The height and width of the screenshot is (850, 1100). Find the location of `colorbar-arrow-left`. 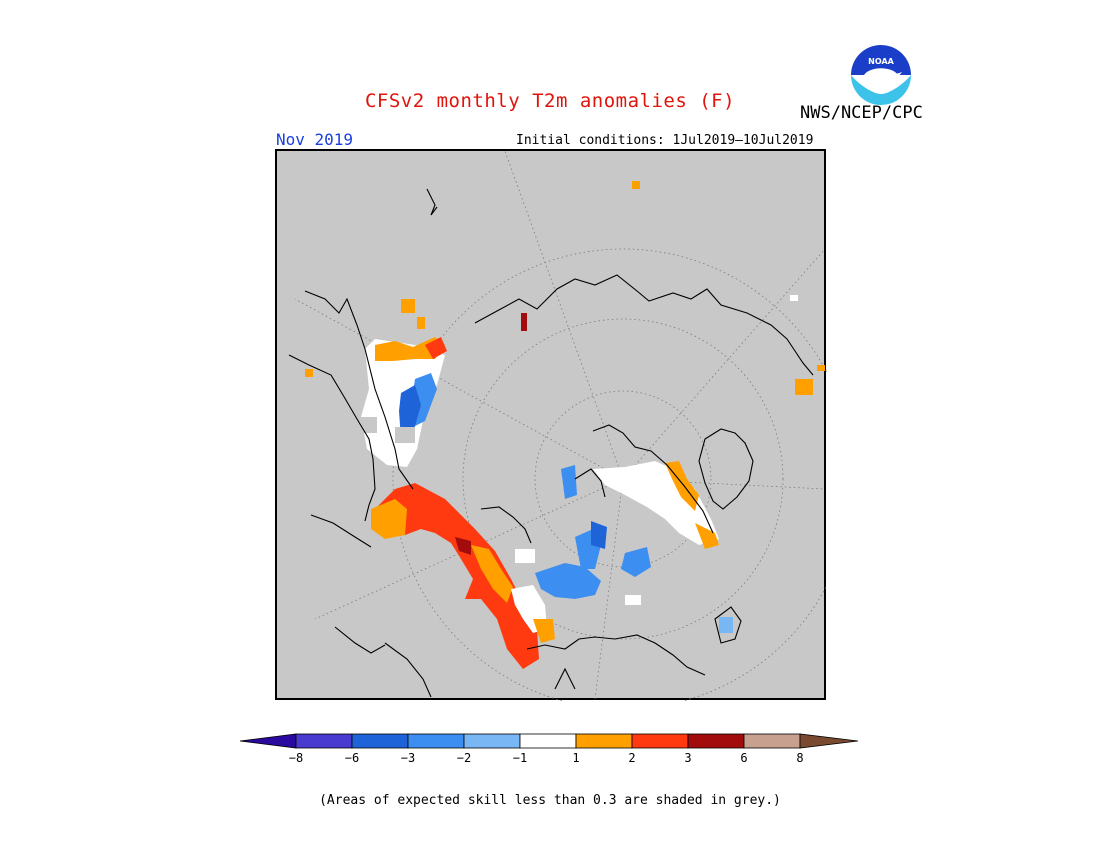

colorbar-arrow-left is located at coordinates (268, 741).